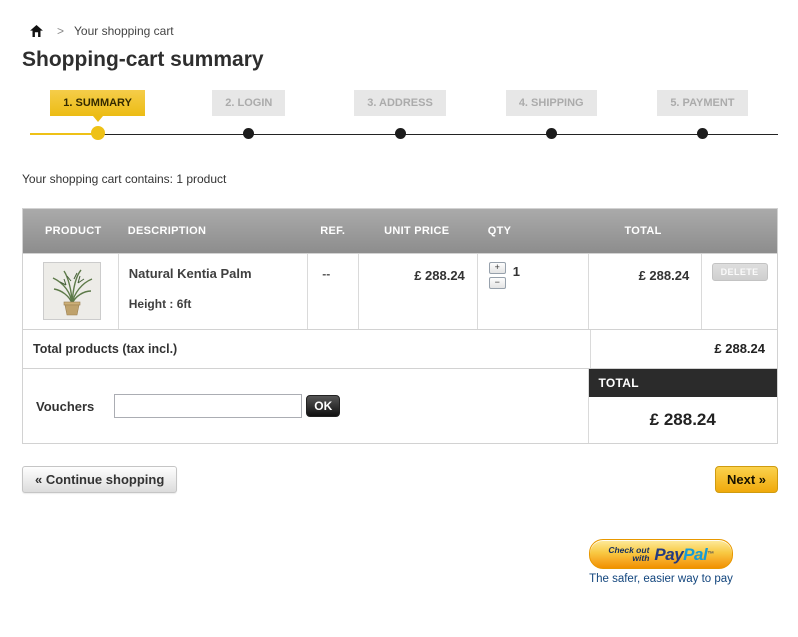  What do you see at coordinates (143, 59) in the screenshot?
I see `page-title: Shopping-cart summary` at bounding box center [143, 59].